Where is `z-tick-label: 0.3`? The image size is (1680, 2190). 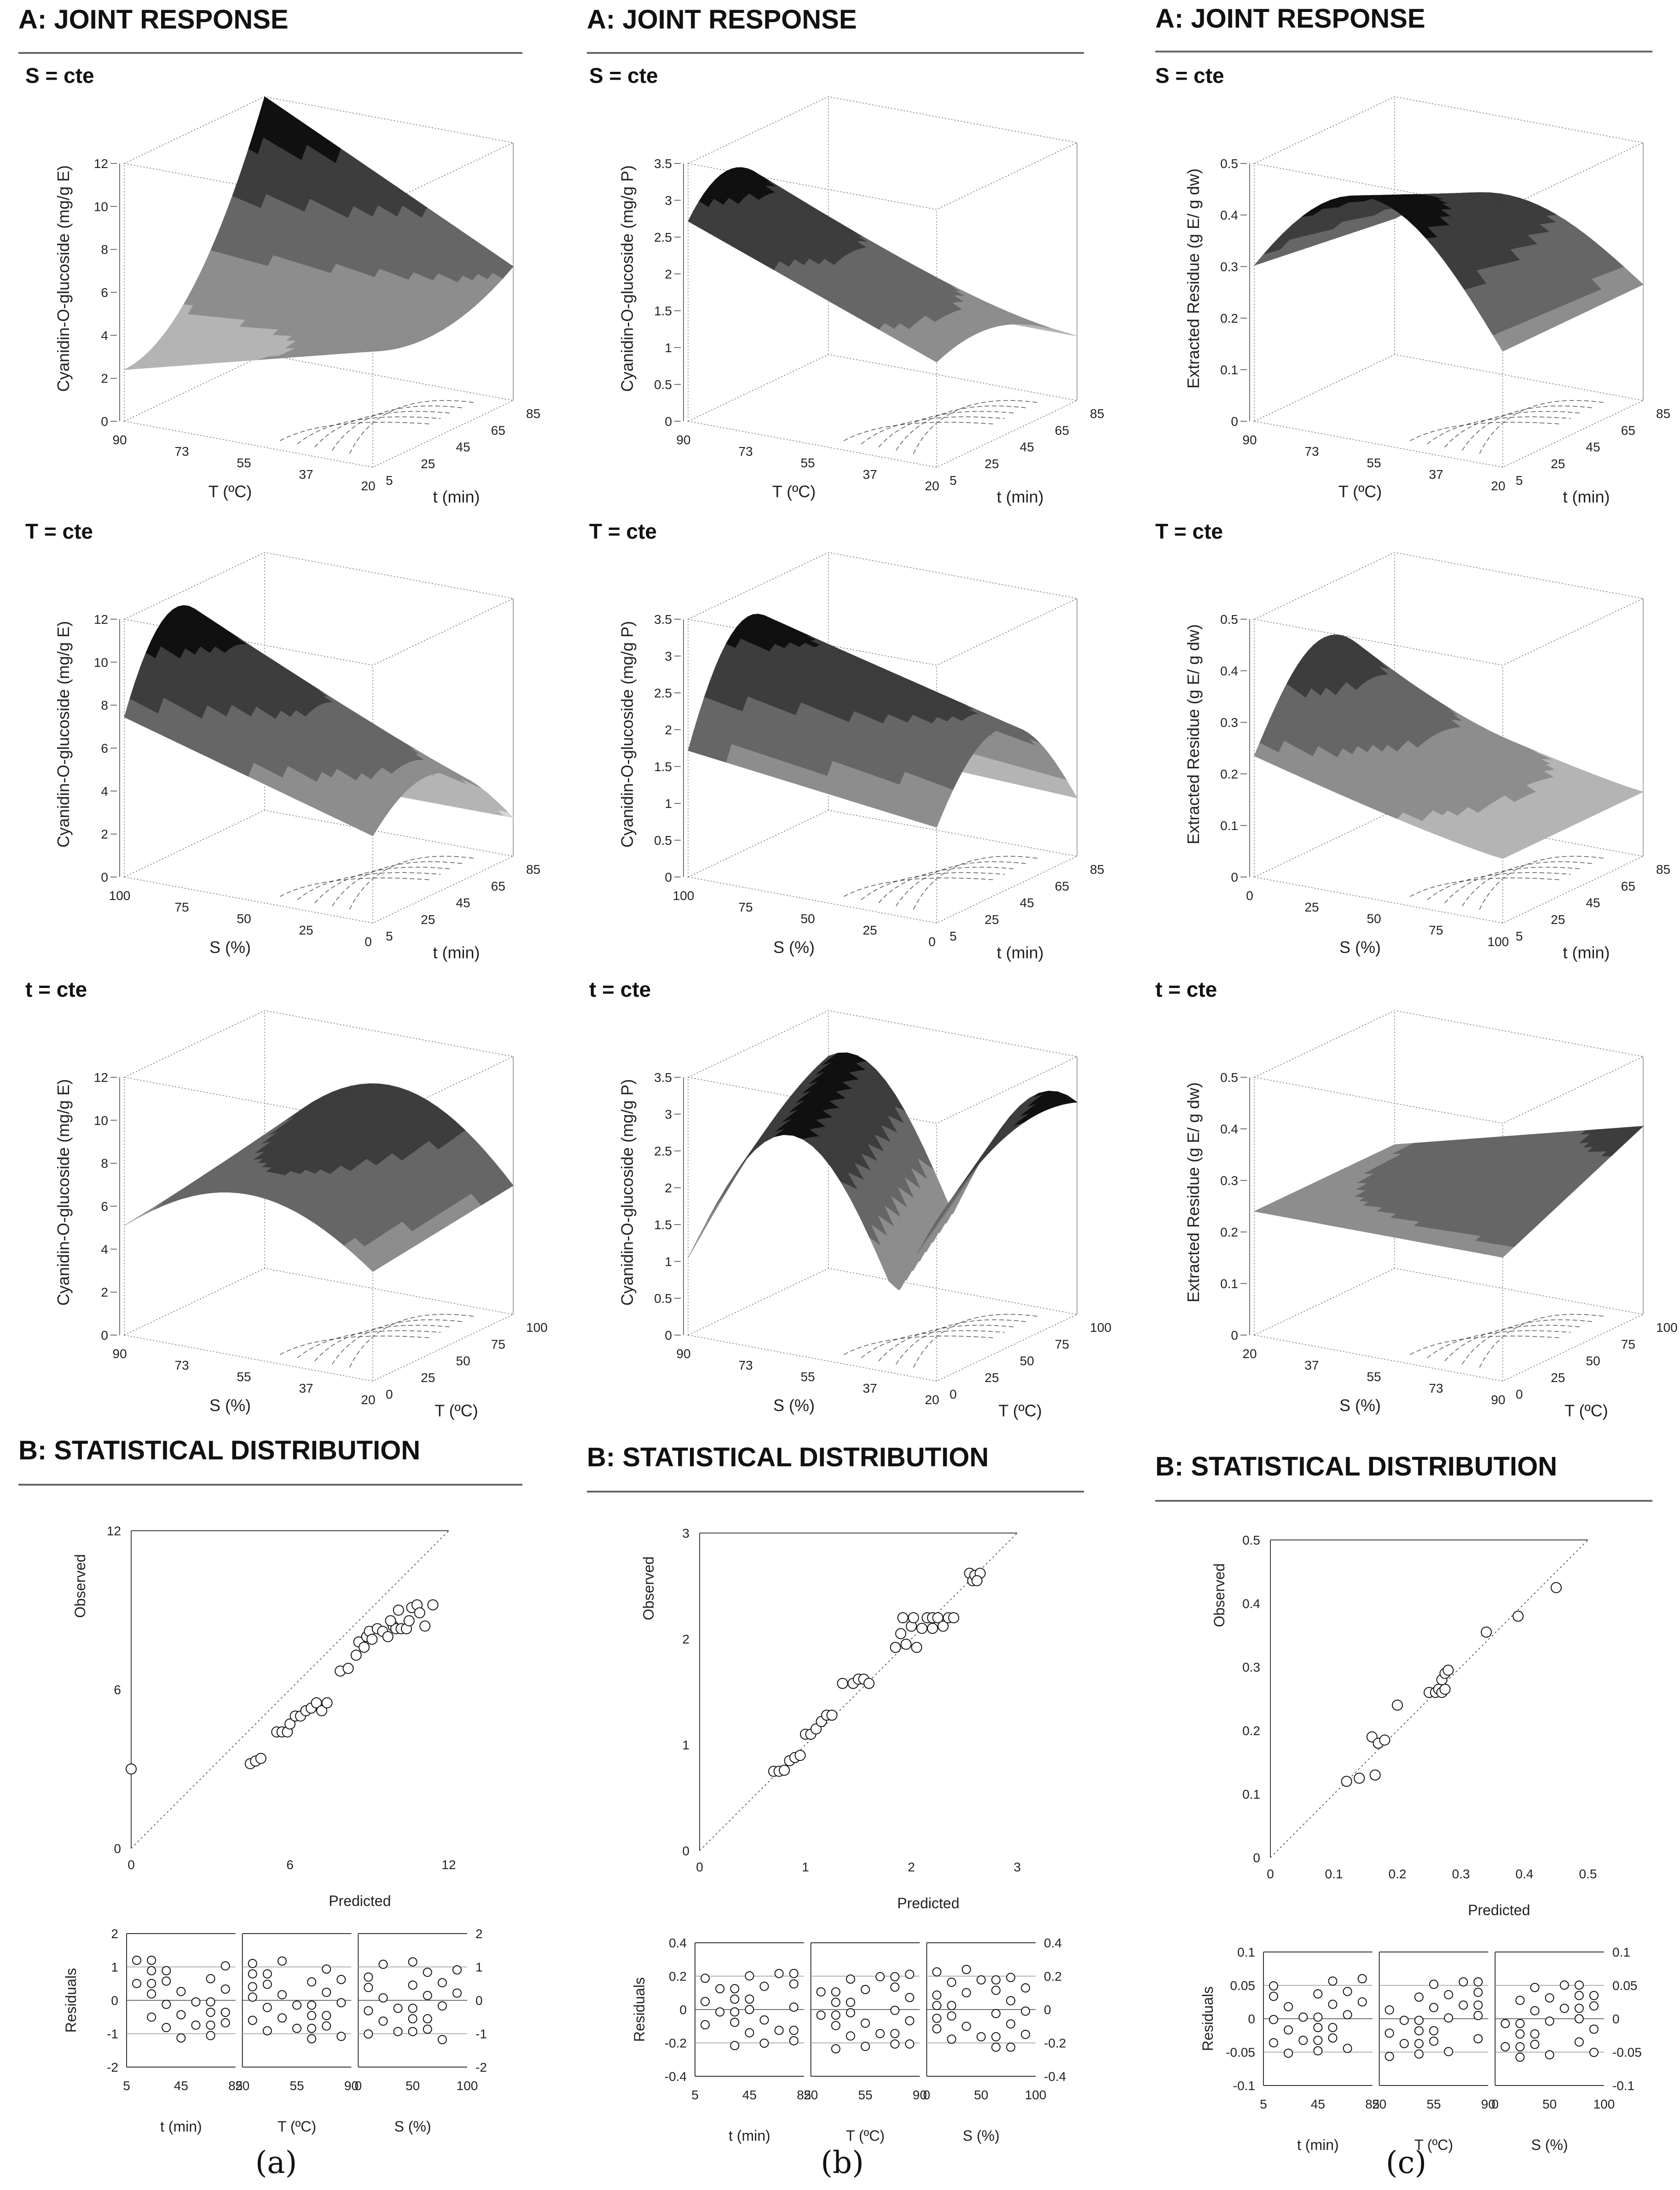
z-tick-label: 0.3 is located at coordinates (1229, 267).